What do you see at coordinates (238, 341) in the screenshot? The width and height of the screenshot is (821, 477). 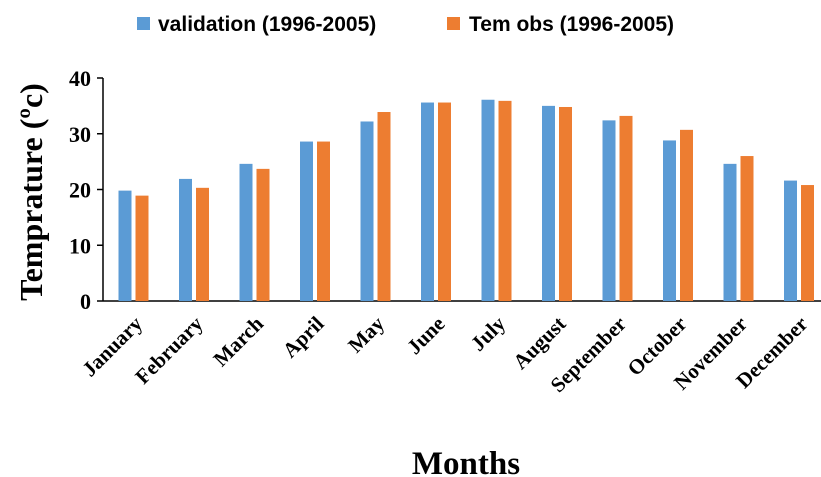 I see `category-label-march: March` at bounding box center [238, 341].